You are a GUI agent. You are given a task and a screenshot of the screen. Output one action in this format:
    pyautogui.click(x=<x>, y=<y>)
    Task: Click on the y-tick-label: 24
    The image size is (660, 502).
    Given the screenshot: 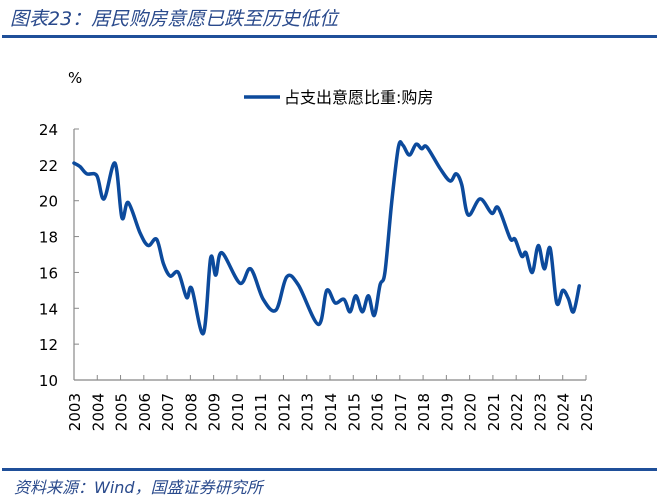 What is the action you would take?
    pyautogui.click(x=48, y=130)
    